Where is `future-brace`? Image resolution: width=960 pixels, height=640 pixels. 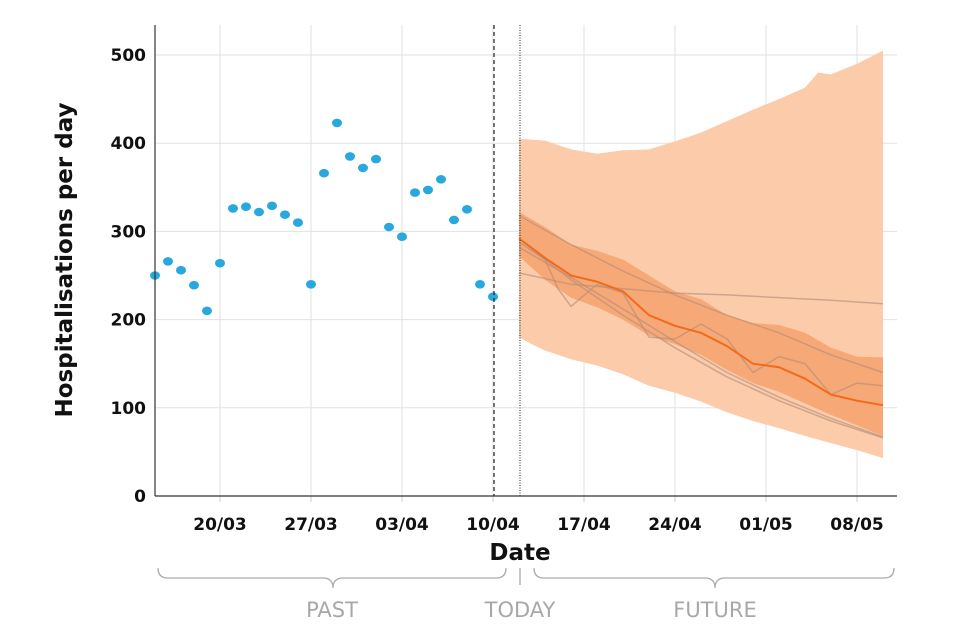
future-brace is located at coordinates (714, 578).